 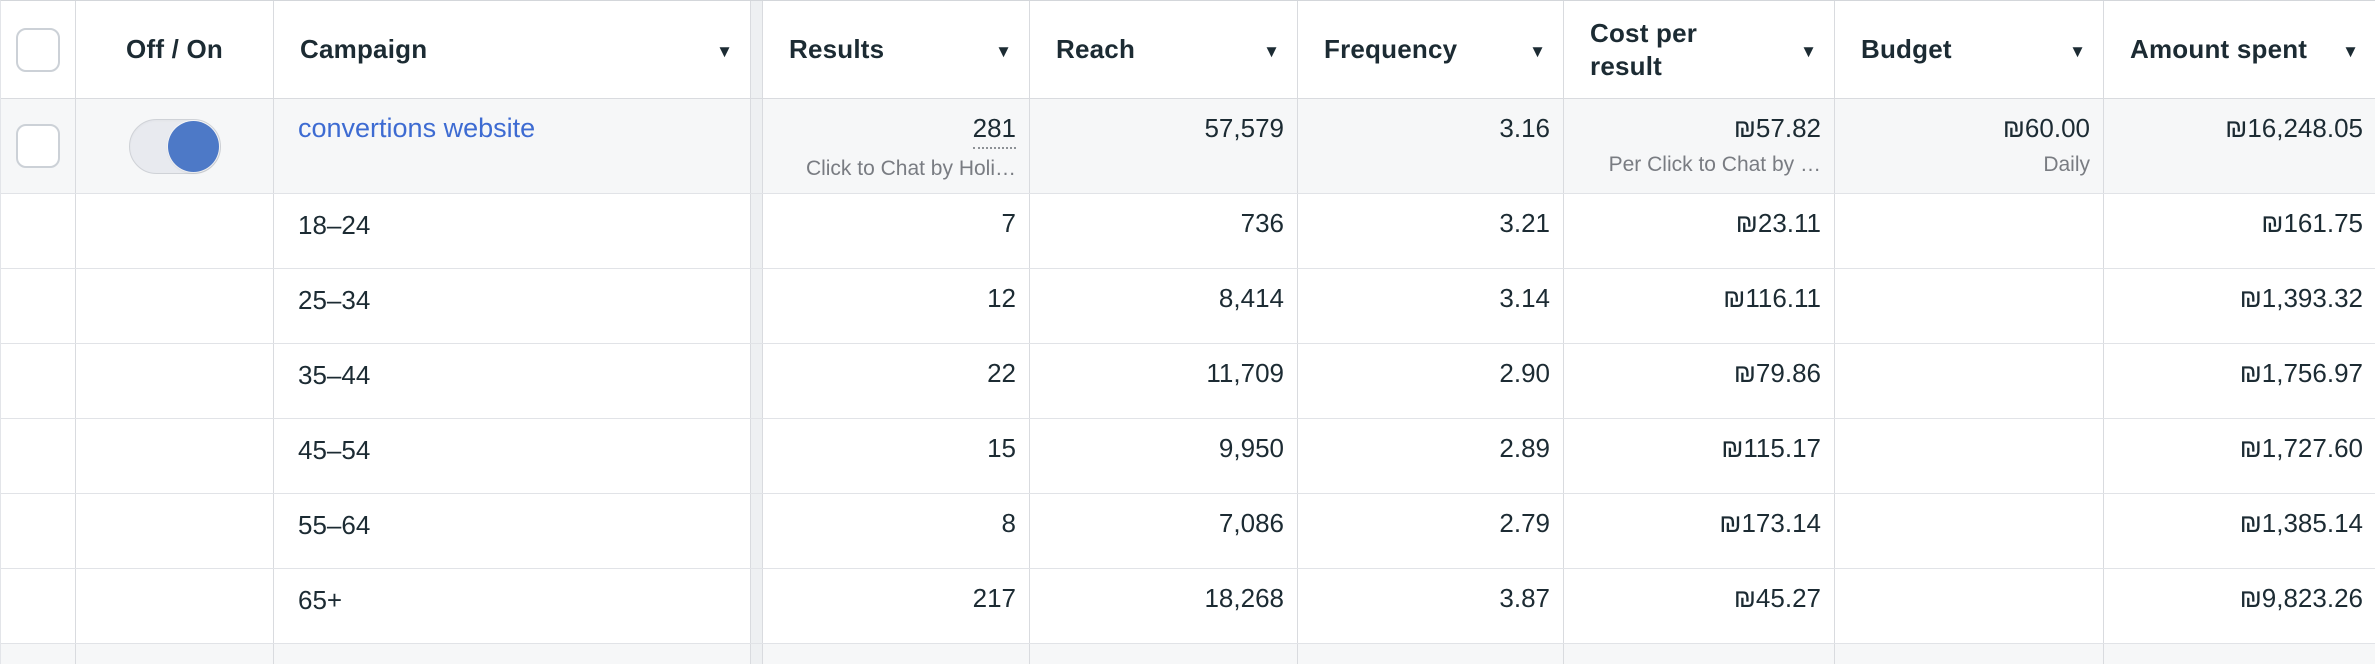 I want to click on column-header-results: Results ▼, so click(x=896, y=49).